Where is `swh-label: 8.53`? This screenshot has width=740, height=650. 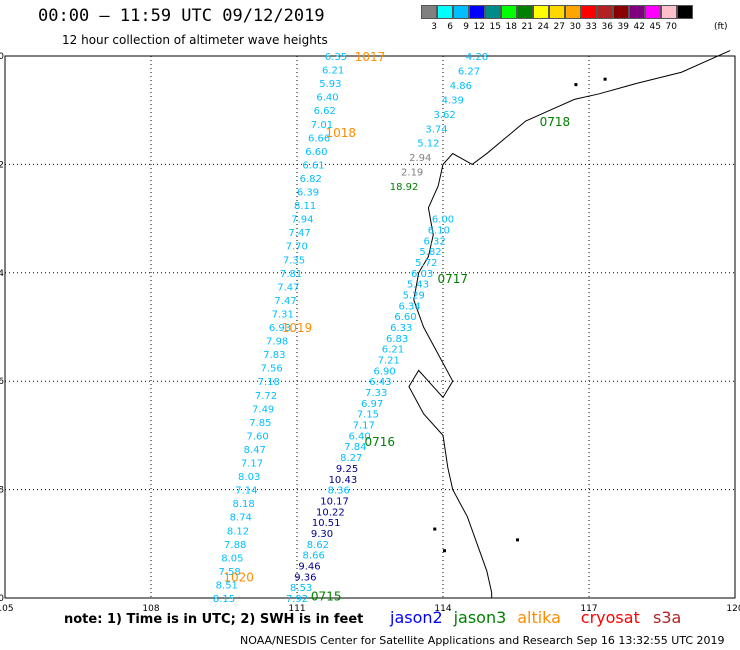 swh-label: 8.53 is located at coordinates (301, 588).